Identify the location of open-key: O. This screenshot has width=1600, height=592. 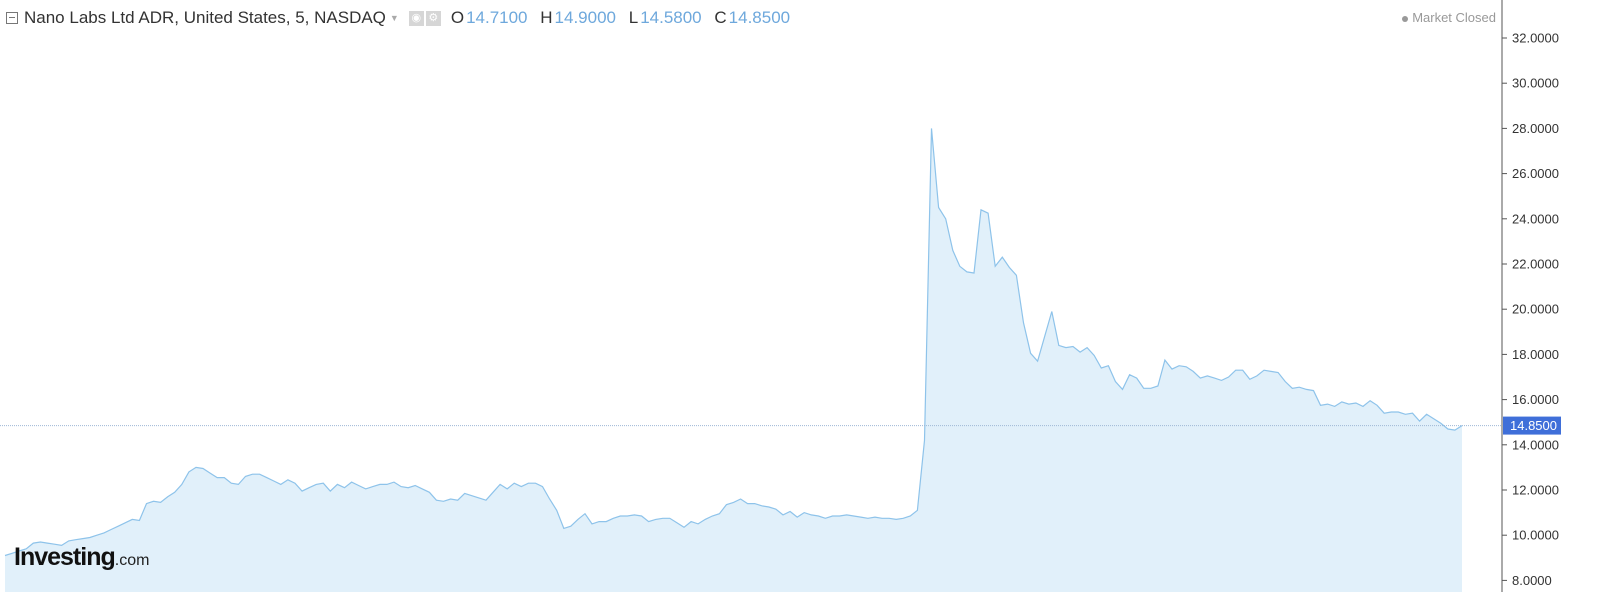
(457, 17).